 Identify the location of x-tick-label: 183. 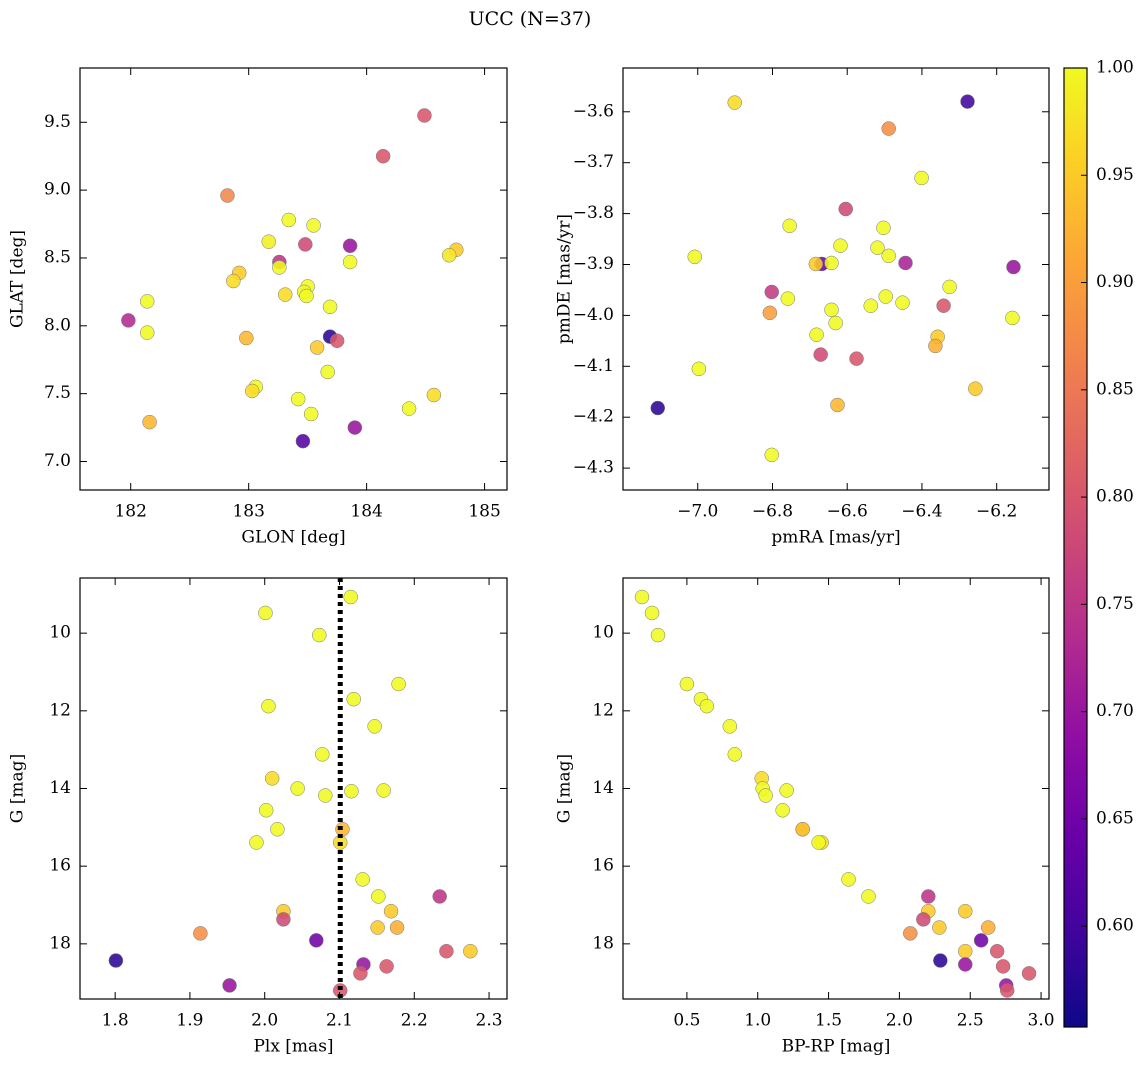
(248, 512).